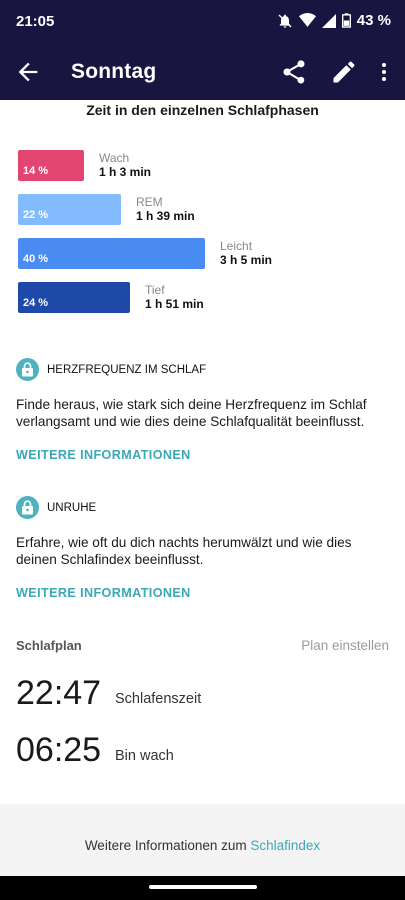 This screenshot has width=405, height=900. I want to click on edit-icon, so click(344, 72).